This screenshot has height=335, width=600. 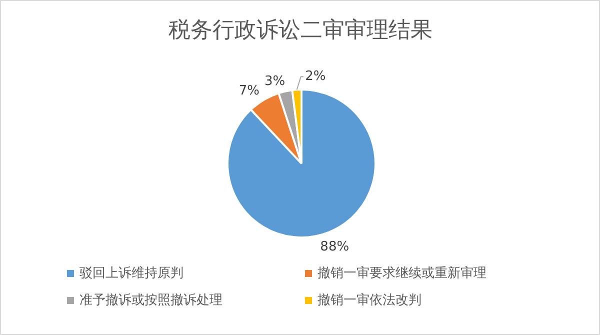 What do you see at coordinates (275, 82) in the screenshot?
I see `data-label: 3%` at bounding box center [275, 82].